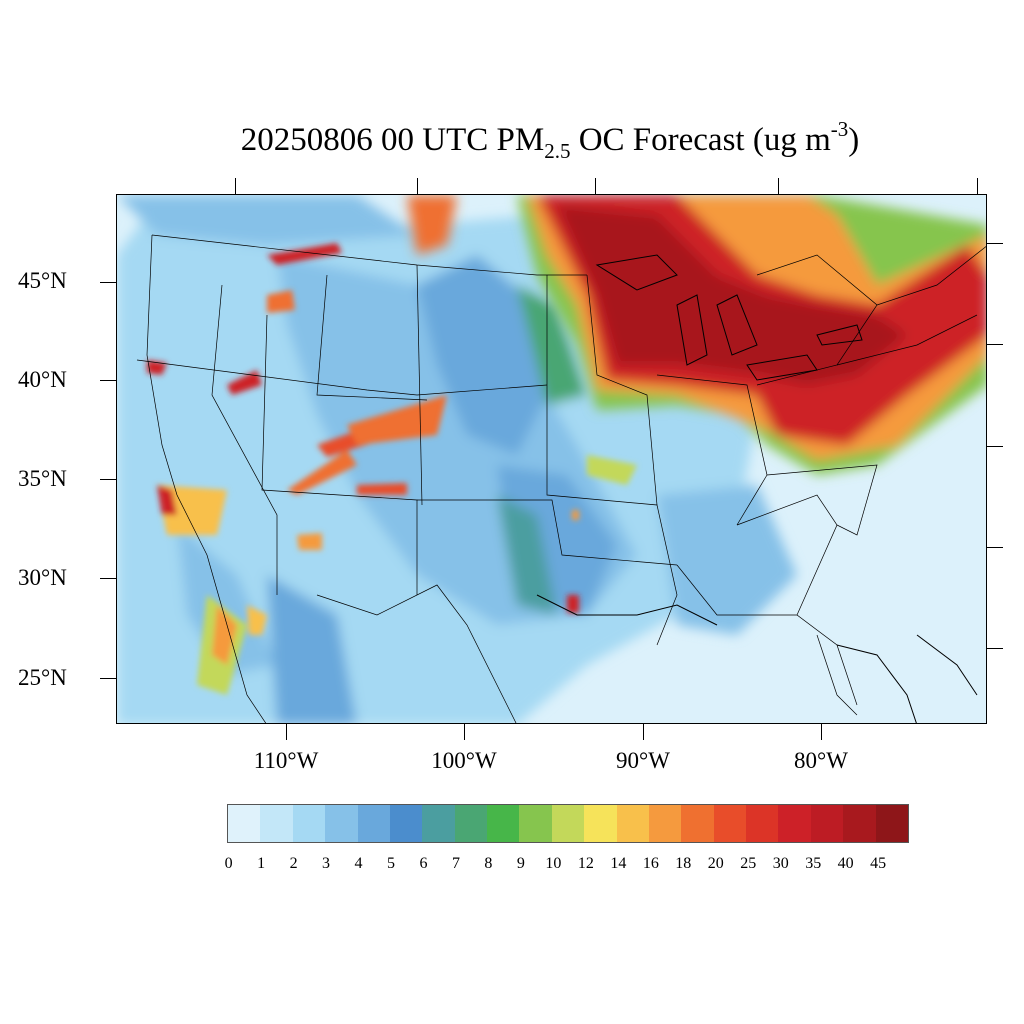 Image resolution: width=1024 pixels, height=1024 pixels. I want to click on legend-label: 0, so click(228, 863).